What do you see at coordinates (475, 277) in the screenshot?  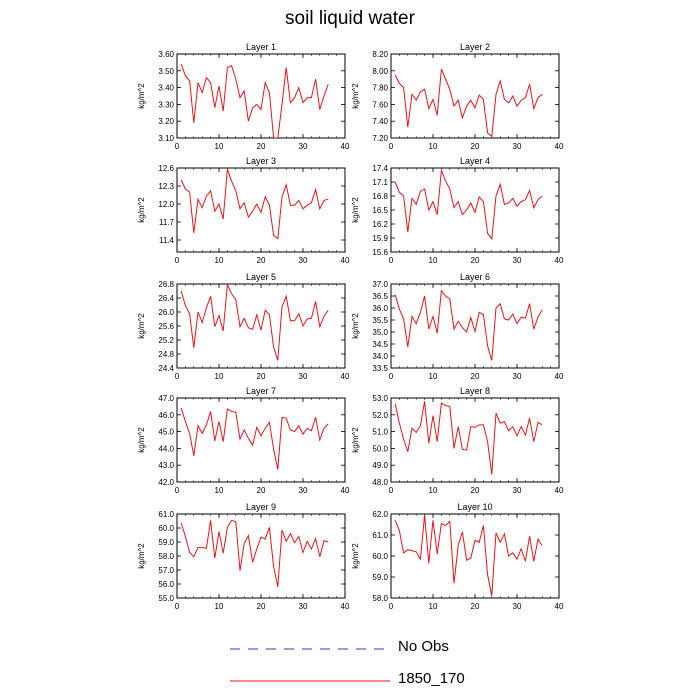 I see `panel-title: Layer 6` at bounding box center [475, 277].